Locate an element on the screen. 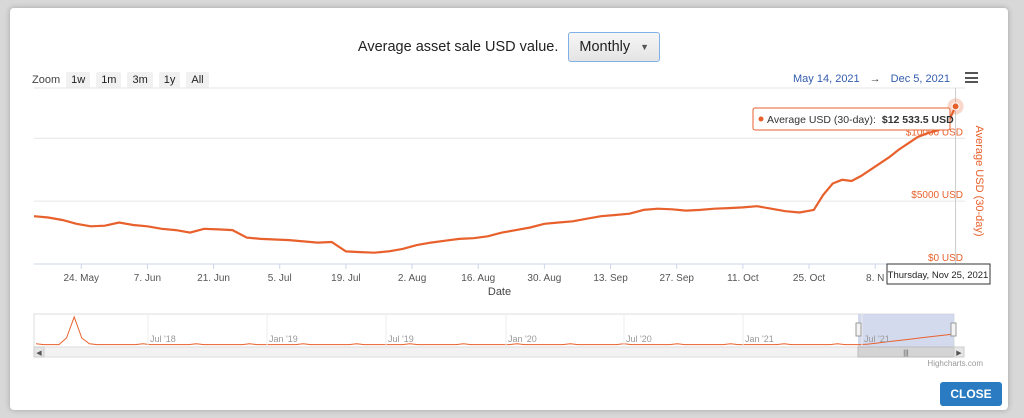 The height and width of the screenshot is (418, 1024). scroll-right-icon: ▶ is located at coordinates (959, 353).